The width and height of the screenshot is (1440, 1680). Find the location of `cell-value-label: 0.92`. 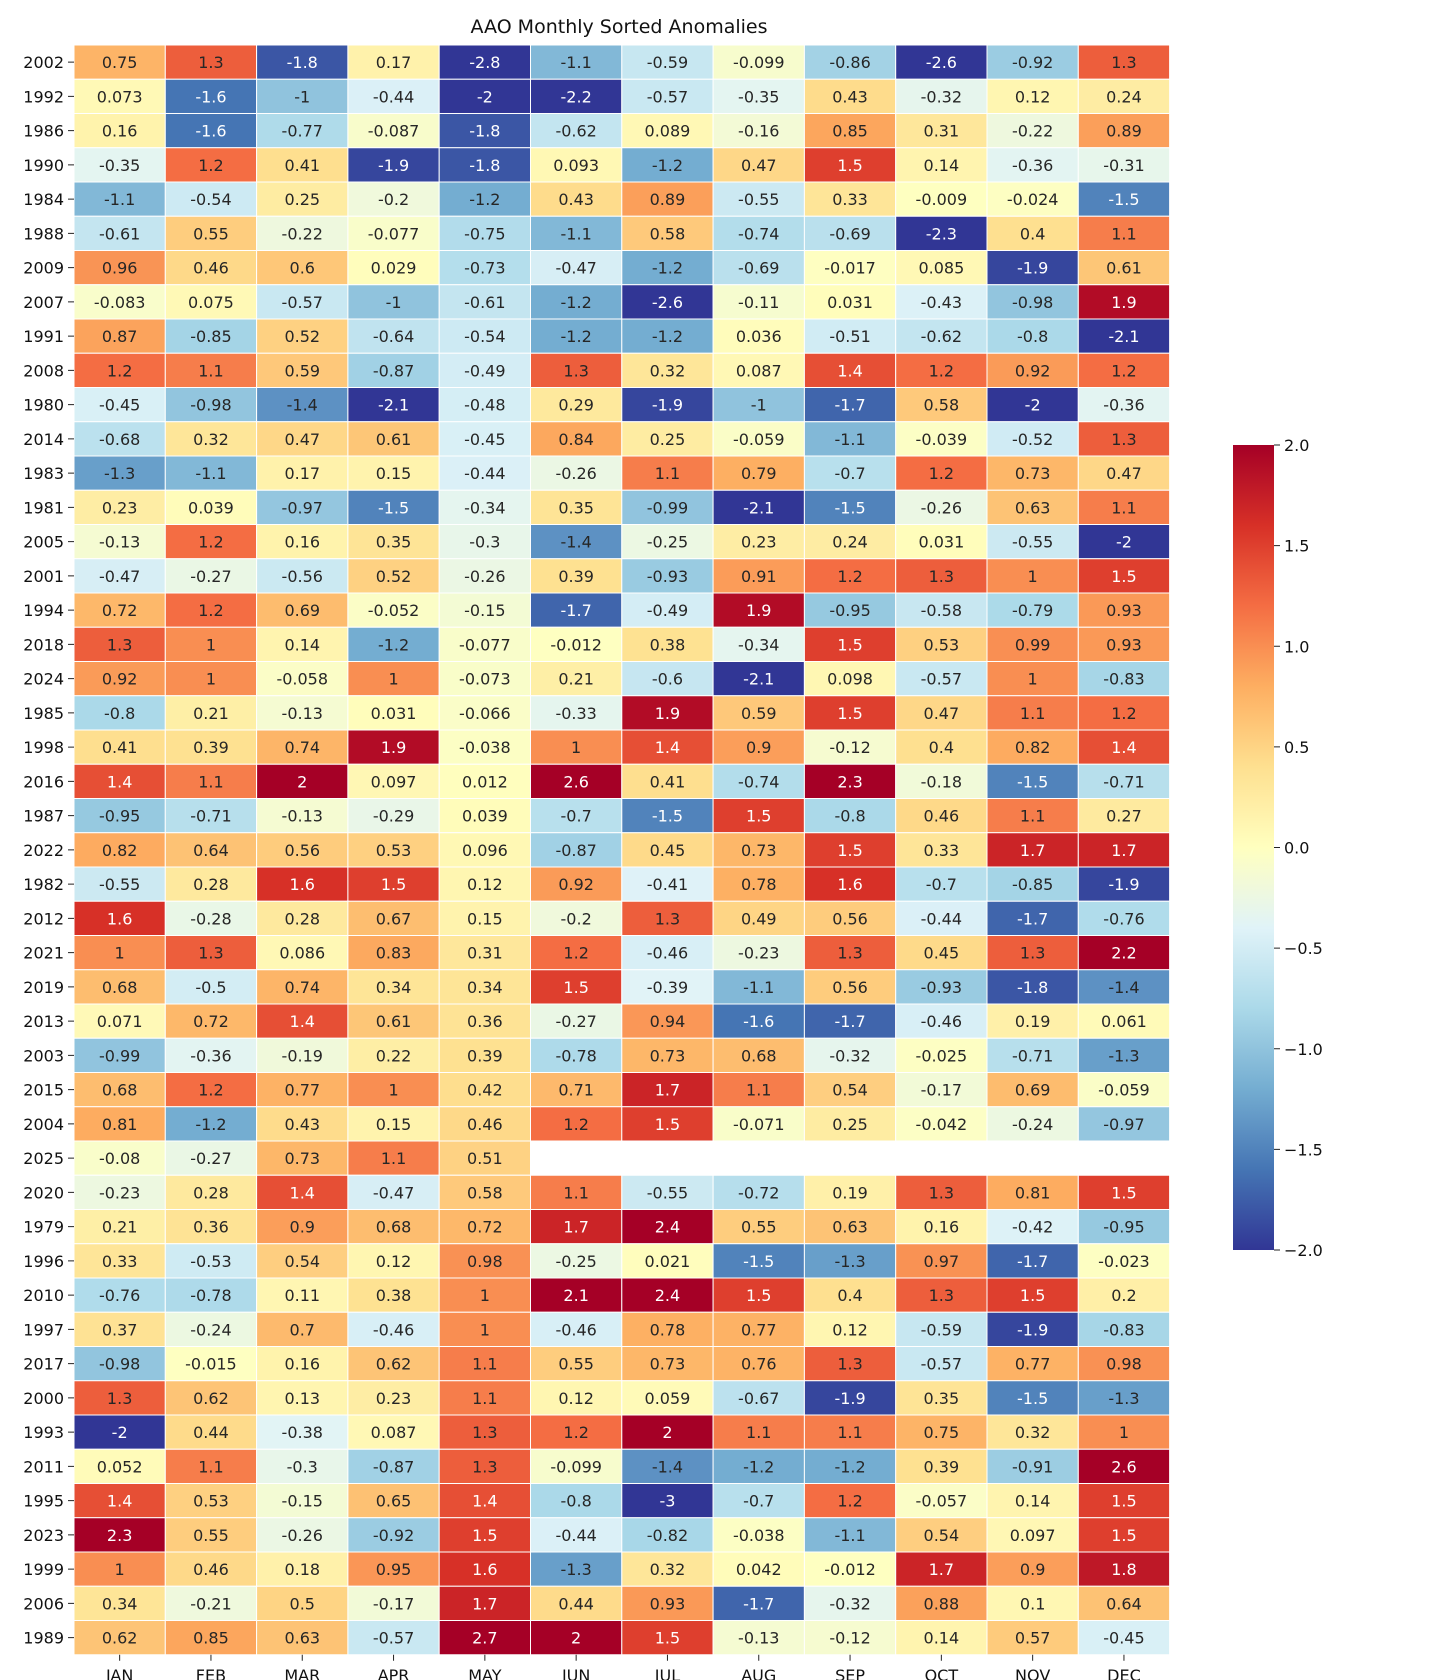

cell-value-label: 0.92 is located at coordinates (576, 884).